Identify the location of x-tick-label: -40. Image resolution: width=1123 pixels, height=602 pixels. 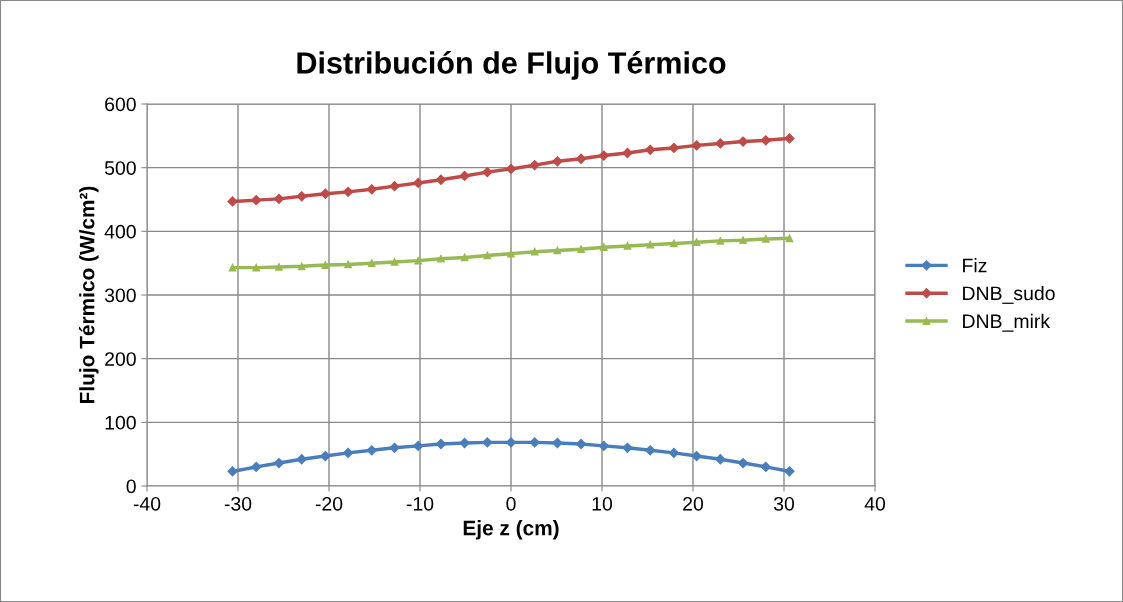
(147, 503).